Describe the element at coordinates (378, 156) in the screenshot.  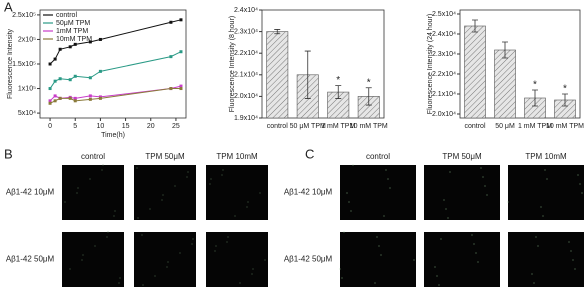
I see `column-label: control` at that location.